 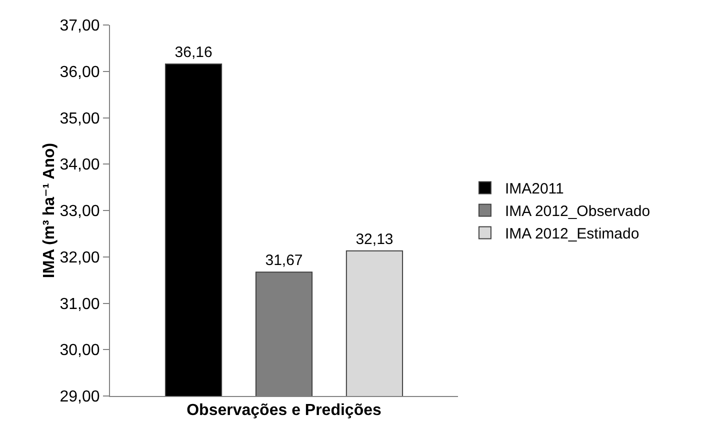 What do you see at coordinates (80, 257) in the screenshot?
I see `y-tick-label: 32,00` at bounding box center [80, 257].